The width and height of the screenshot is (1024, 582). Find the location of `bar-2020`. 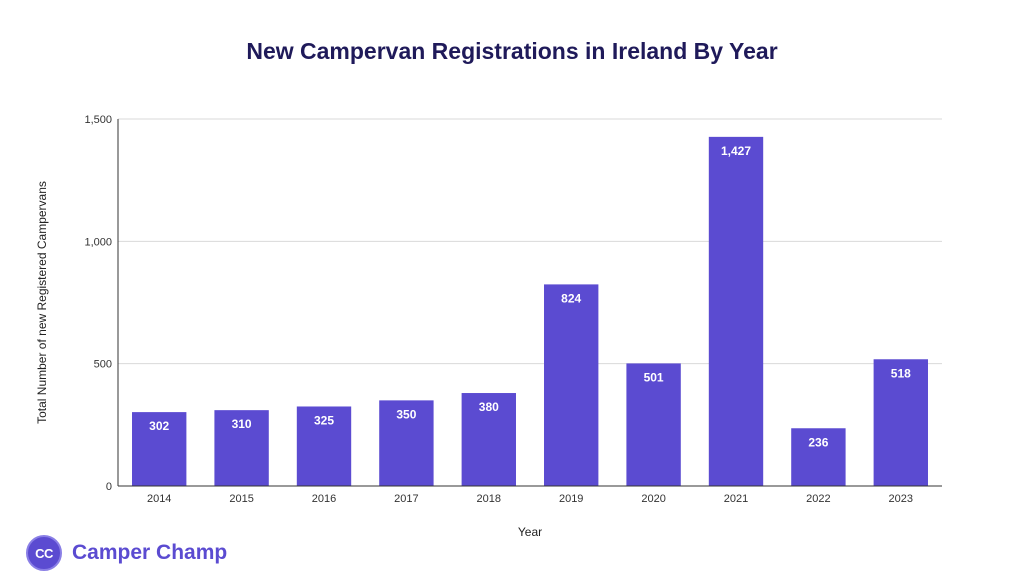

bar-2020 is located at coordinates (653, 424).